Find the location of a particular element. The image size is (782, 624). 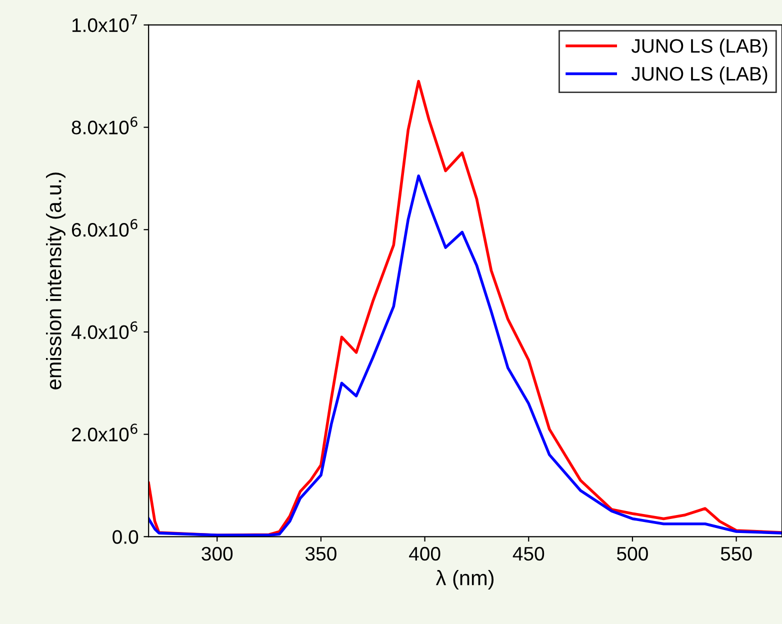

y-tick-label: 8.0x10$^{6}$ is located at coordinates (105, 125).